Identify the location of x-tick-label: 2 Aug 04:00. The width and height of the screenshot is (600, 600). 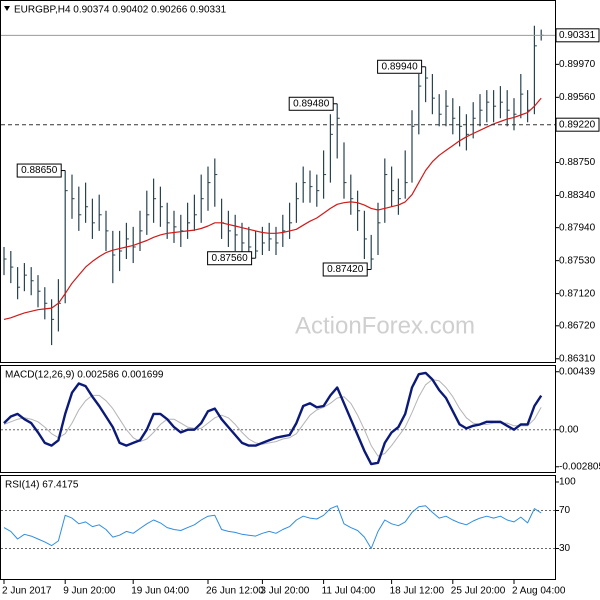
(539, 591).